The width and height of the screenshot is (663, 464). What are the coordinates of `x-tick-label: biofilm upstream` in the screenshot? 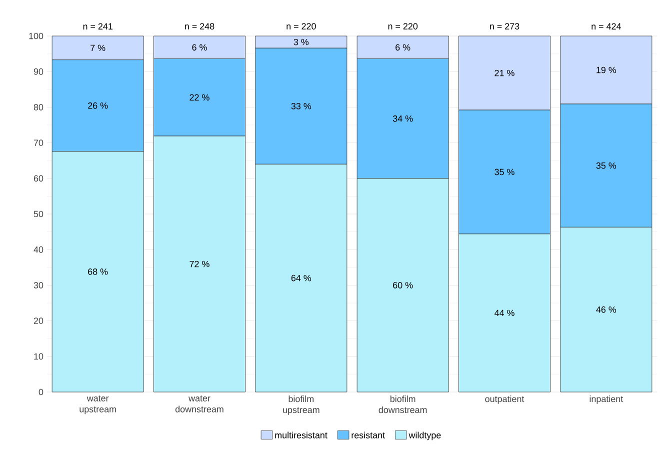 It's located at (301, 405).